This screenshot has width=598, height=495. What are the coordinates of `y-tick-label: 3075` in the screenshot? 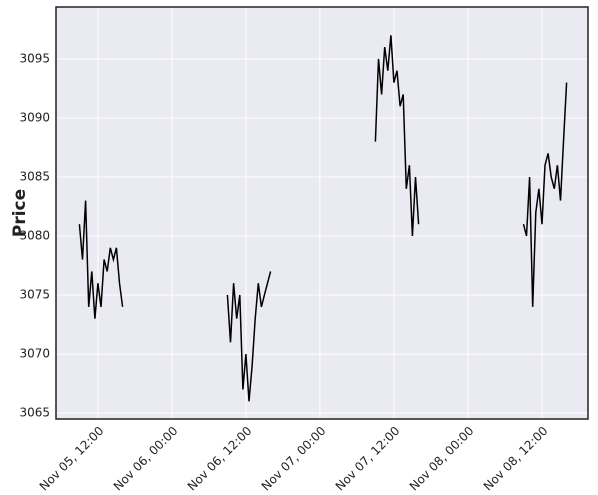 It's located at (34, 295).